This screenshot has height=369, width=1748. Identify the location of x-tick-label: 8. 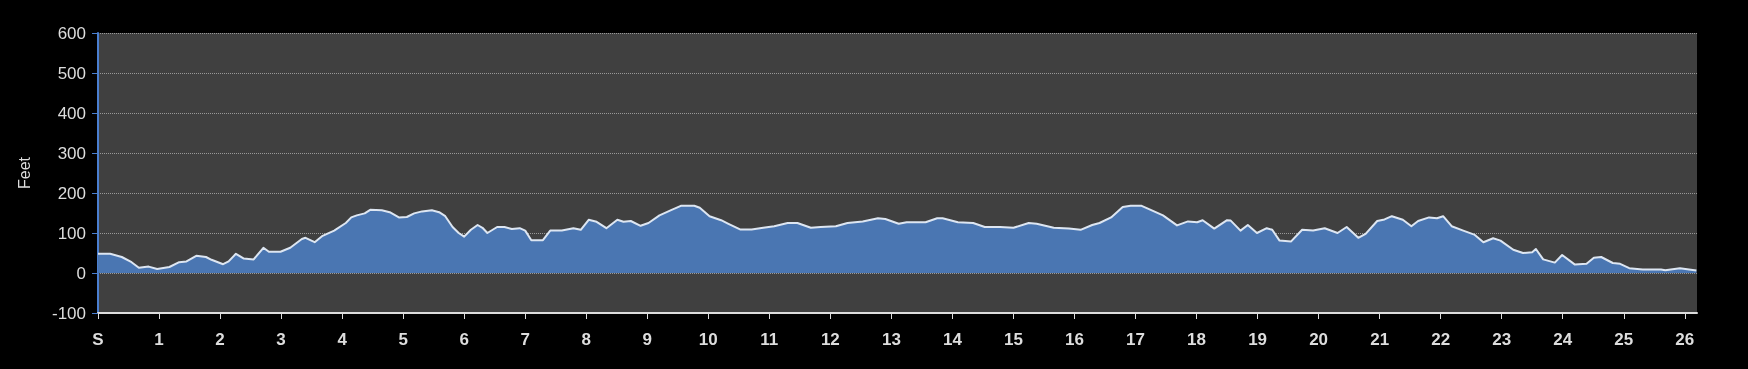
(586, 339).